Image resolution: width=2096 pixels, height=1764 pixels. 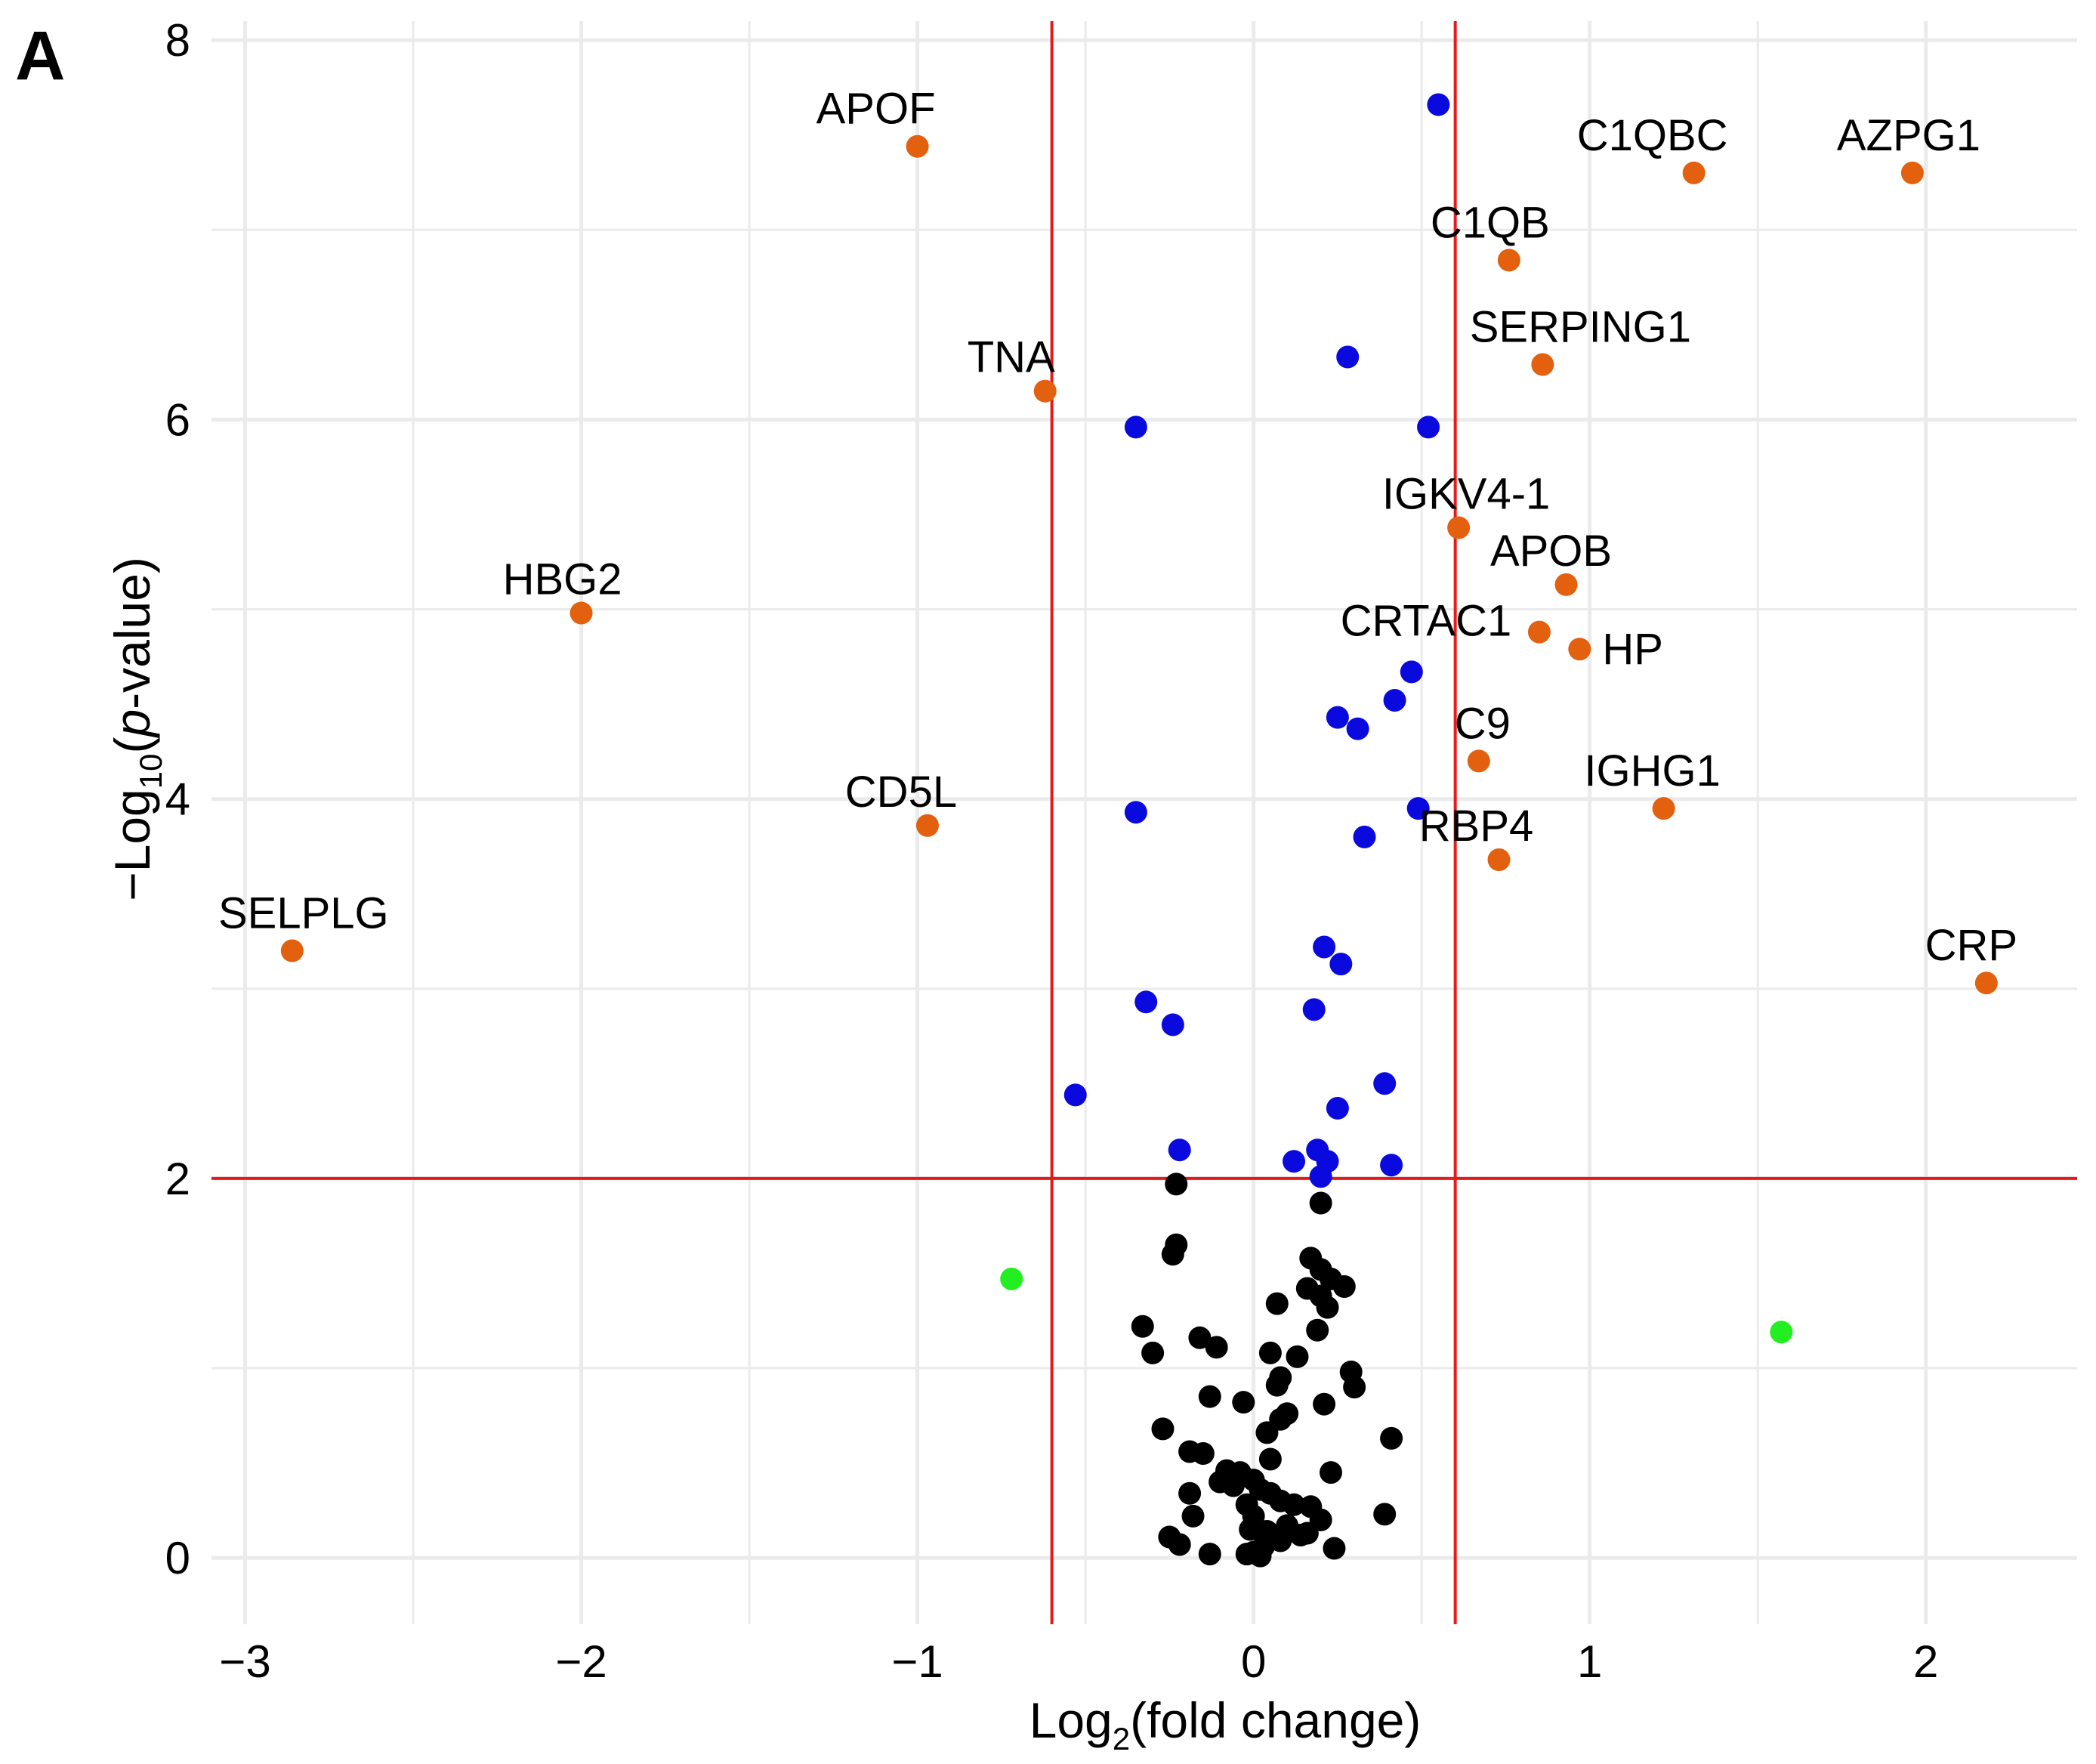 I want to click on point-label-crtac1: CRTAC1, so click(x=1426, y=621).